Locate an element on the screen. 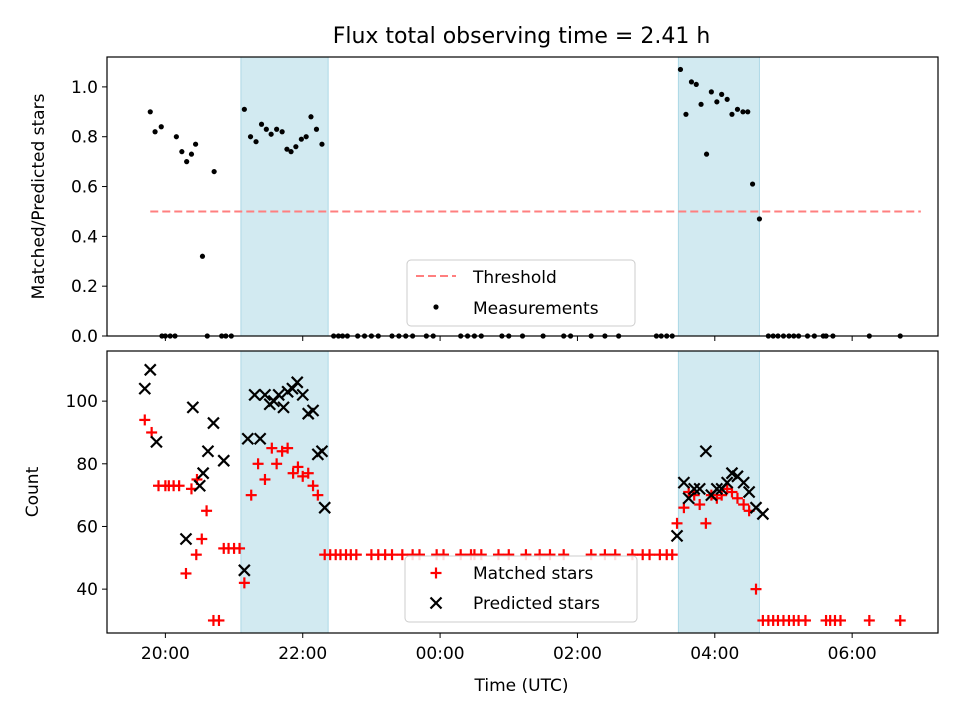 This screenshot has width=960, height=720. legend-predicted-marker is located at coordinates (436, 603).